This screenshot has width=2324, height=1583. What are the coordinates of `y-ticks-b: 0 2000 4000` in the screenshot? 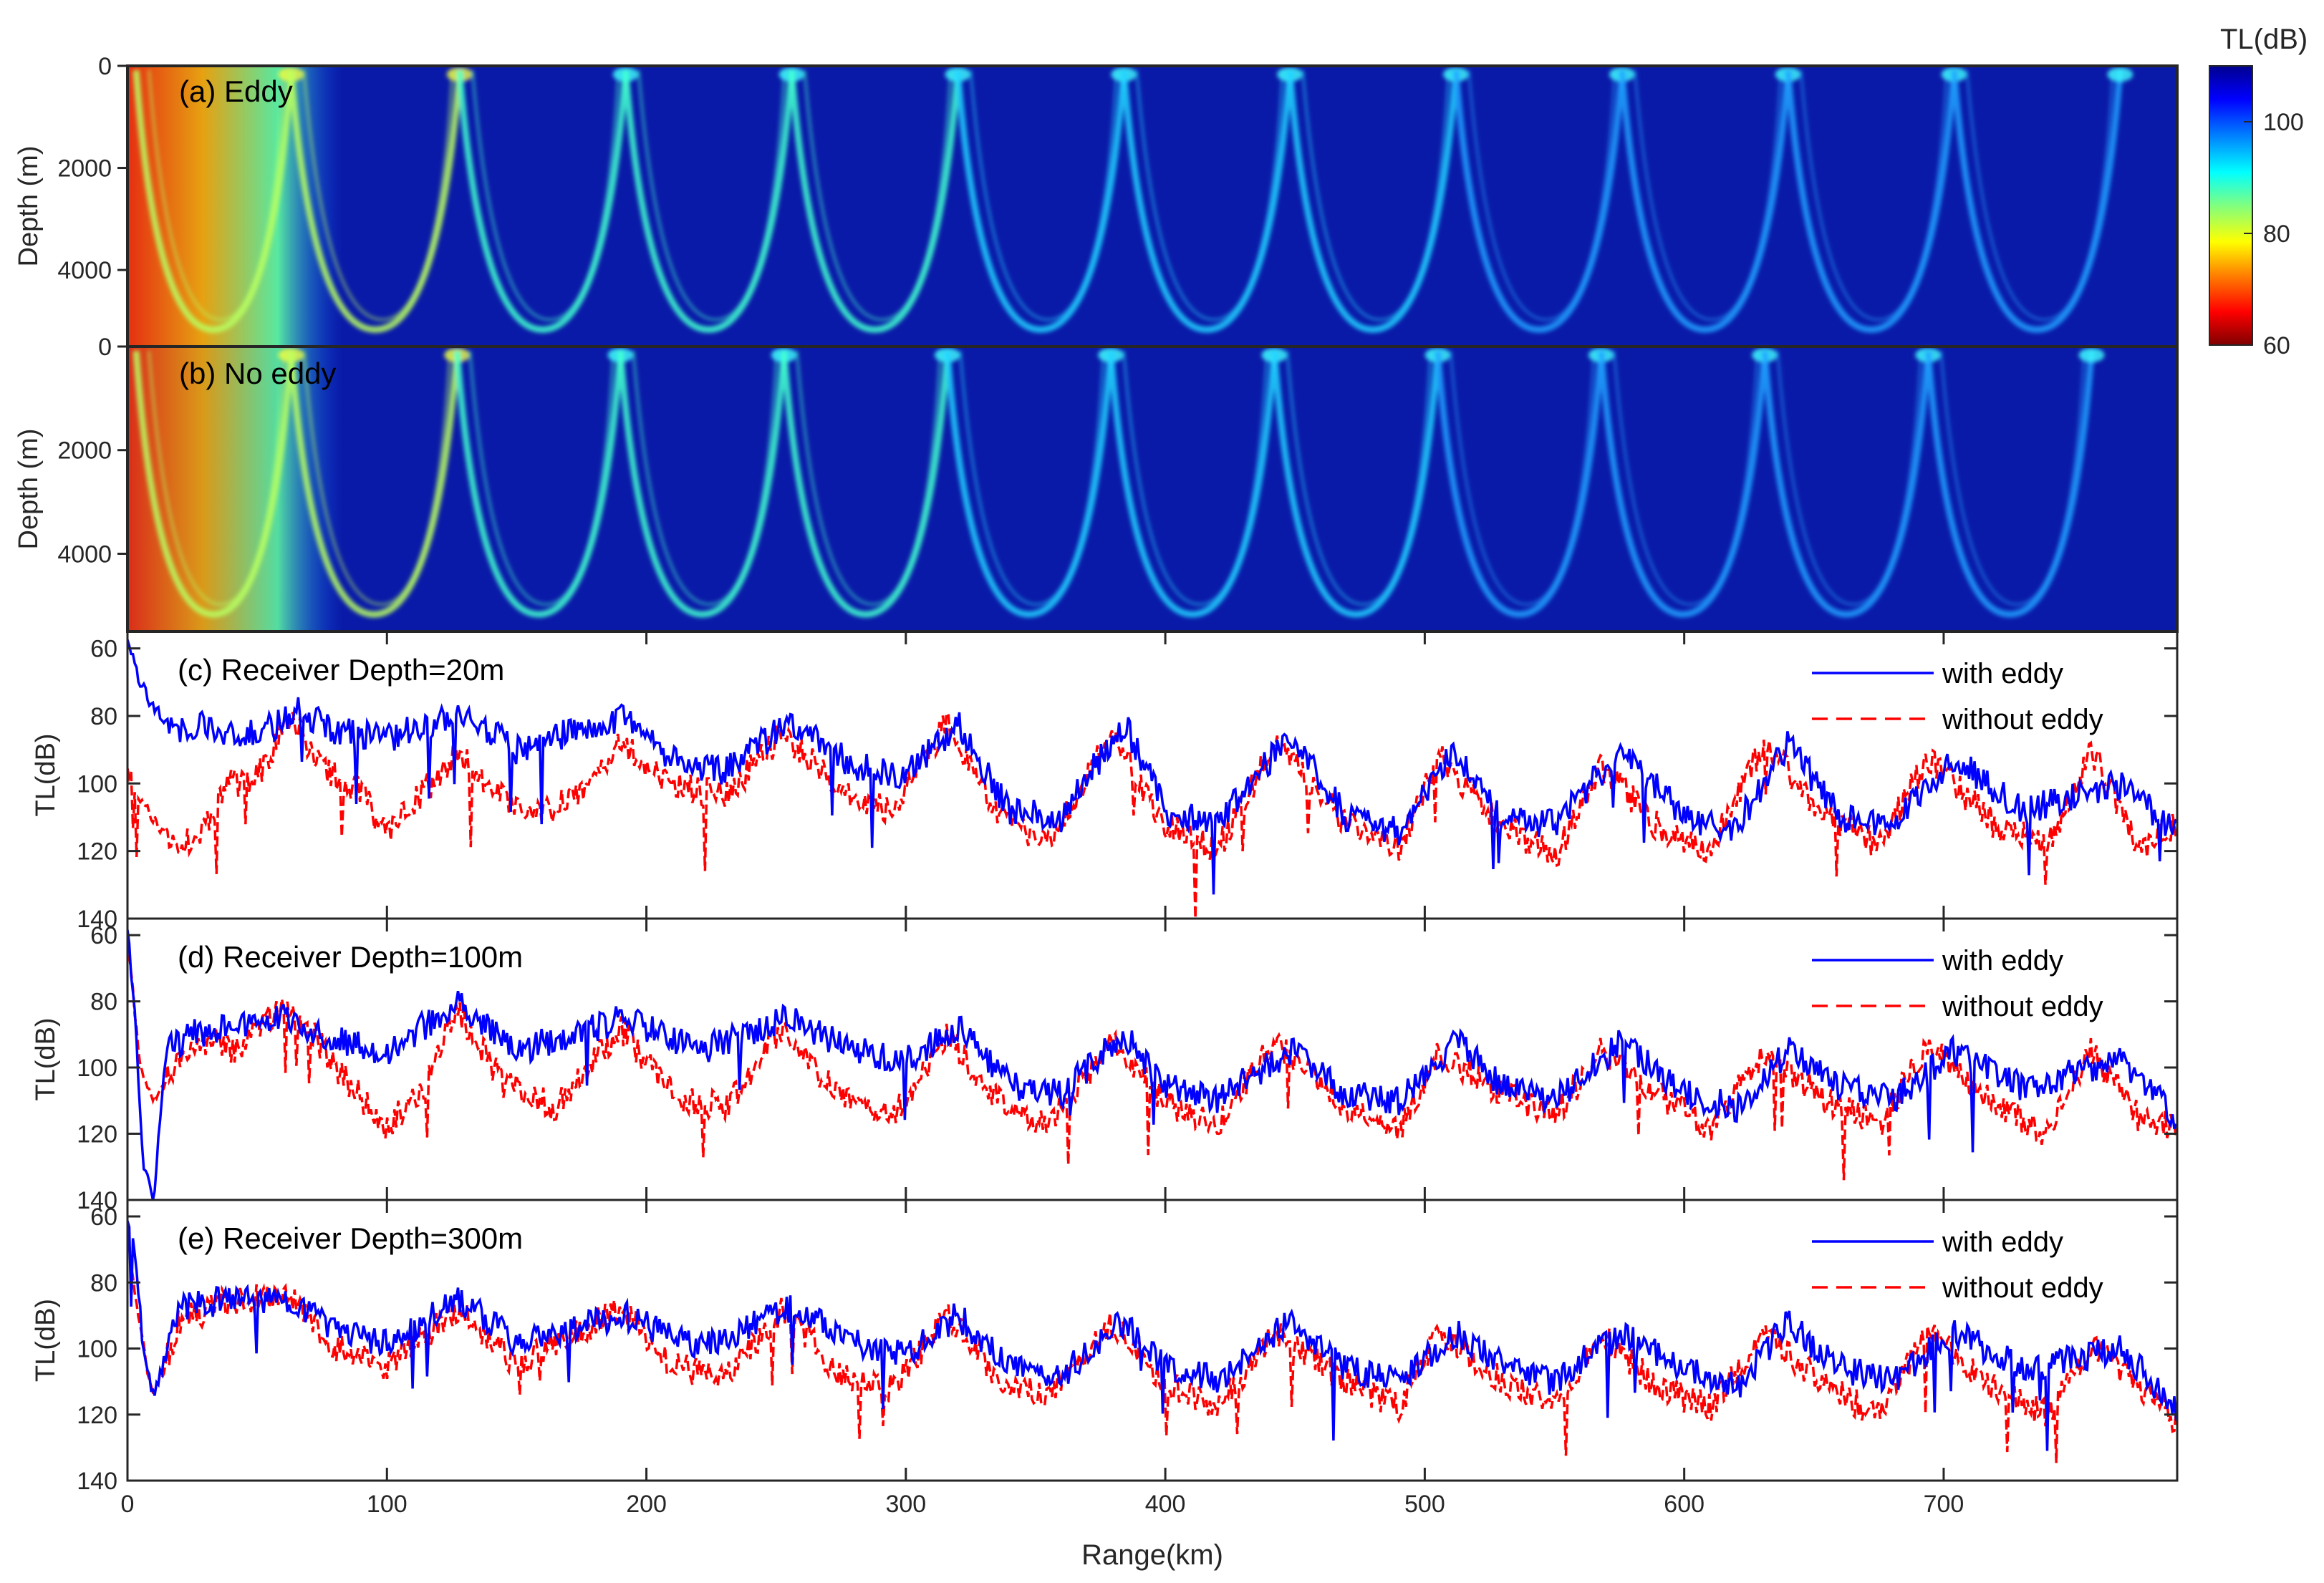 It's located at (92, 451).